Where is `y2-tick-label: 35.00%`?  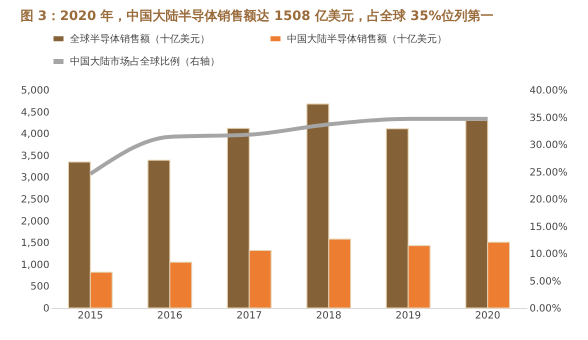 y2-tick-label: 35.00% is located at coordinates (549, 118).